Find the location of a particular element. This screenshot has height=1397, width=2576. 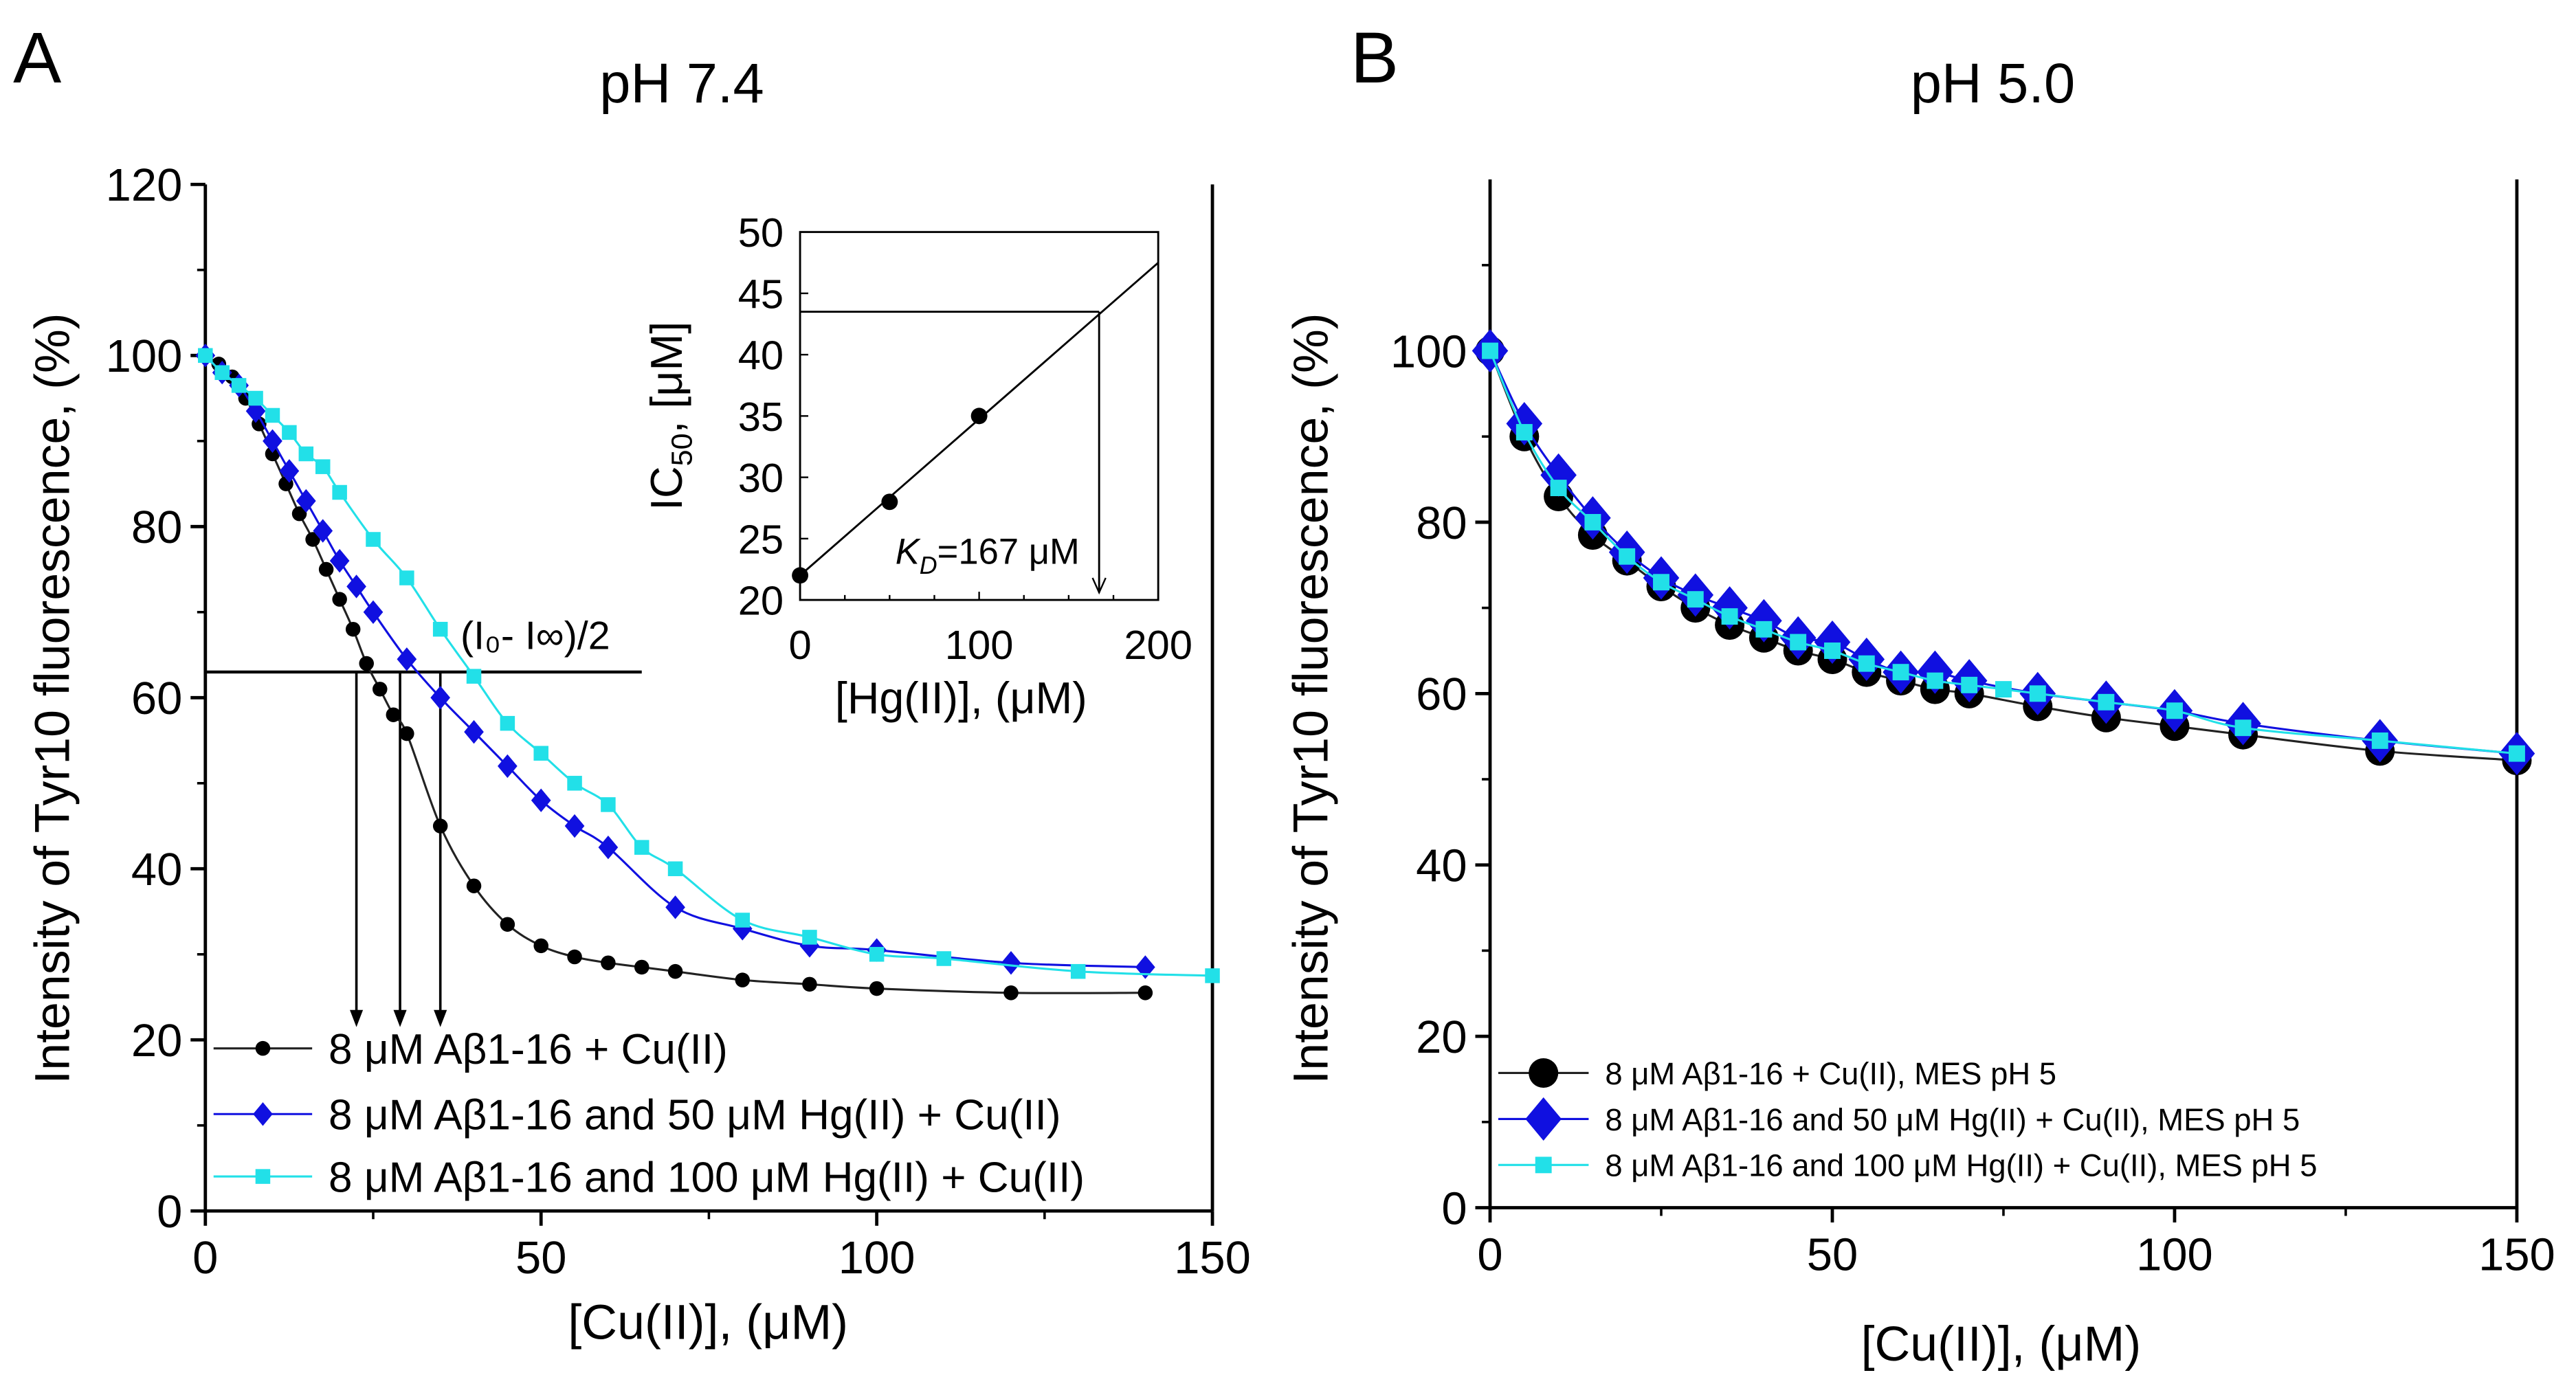

inset-y-label: IC50, [μM] is located at coordinates (670, 416).